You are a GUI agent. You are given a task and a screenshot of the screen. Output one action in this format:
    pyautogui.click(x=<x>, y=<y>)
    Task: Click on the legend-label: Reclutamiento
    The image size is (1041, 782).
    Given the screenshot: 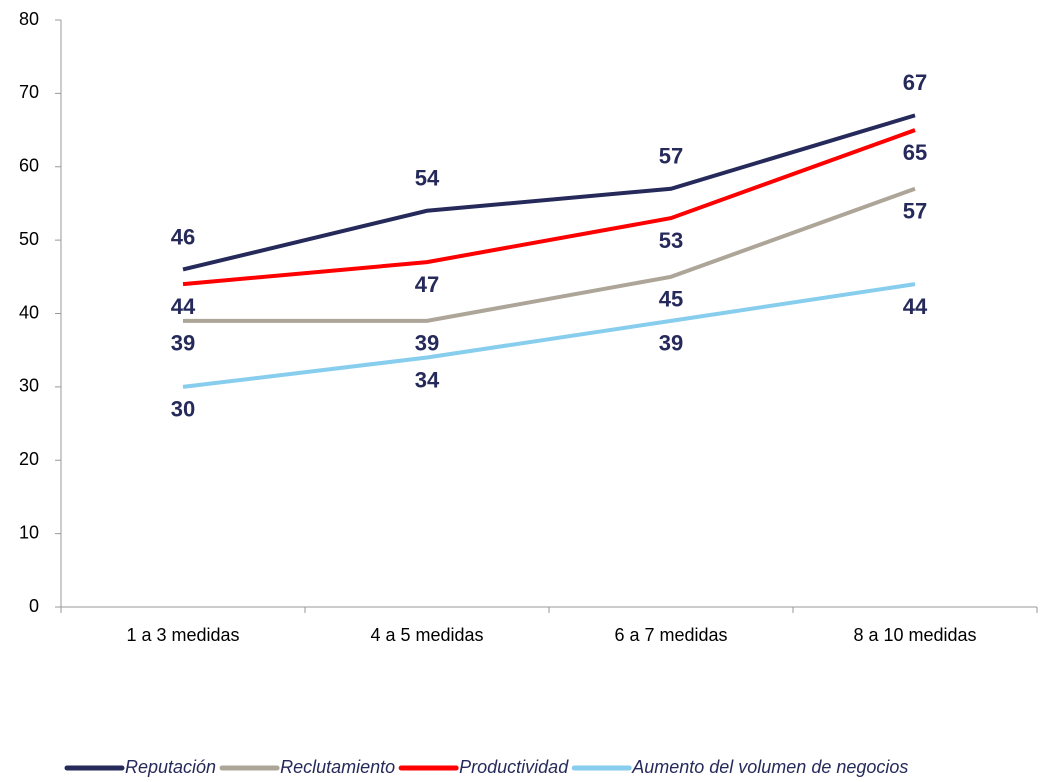 What is the action you would take?
    pyautogui.click(x=337, y=767)
    